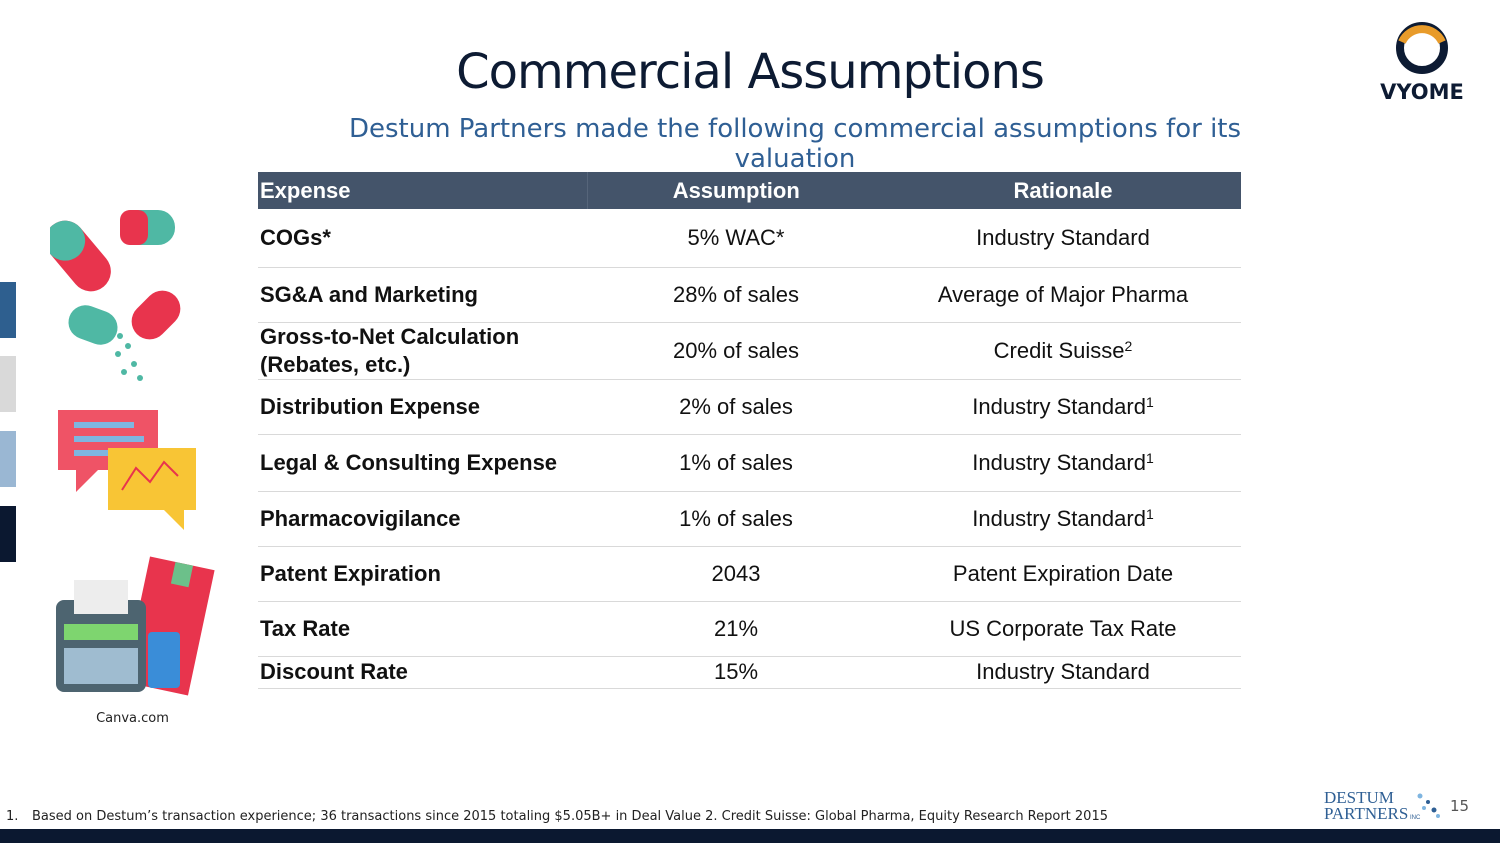 This screenshot has height=843, width=1500. What do you see at coordinates (422, 407) in the screenshot?
I see `expense-cell: Distribution Expense` at bounding box center [422, 407].